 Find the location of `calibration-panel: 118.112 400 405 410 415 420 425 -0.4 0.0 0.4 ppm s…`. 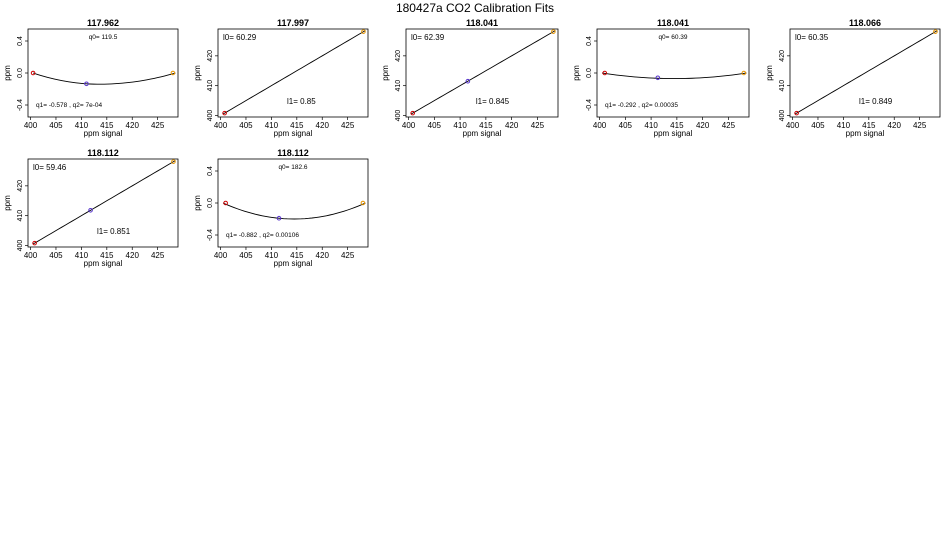

calibration-panel: 118.112 400 405 410 415 420 425 -0.4 0.0 0.4 ppm s… is located at coordinates (281, 208).